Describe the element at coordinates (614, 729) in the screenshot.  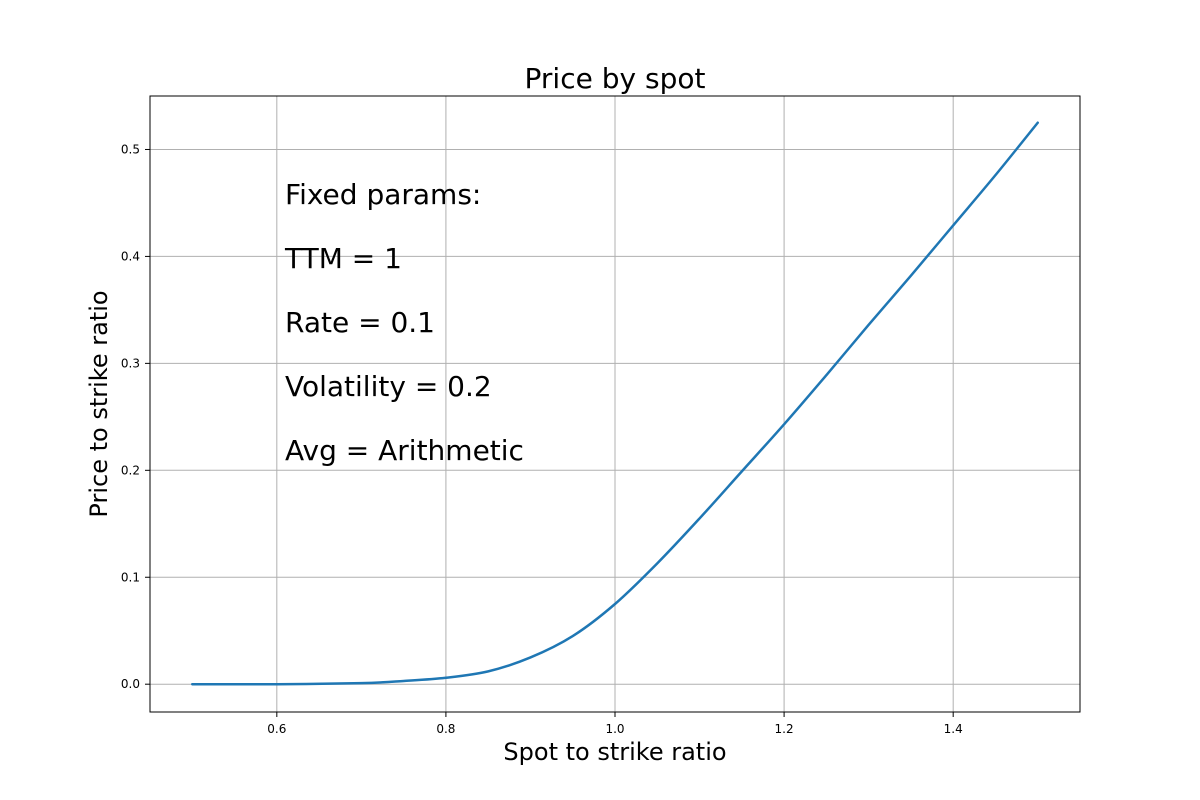
I see `x-tick-label: 1.0` at that location.